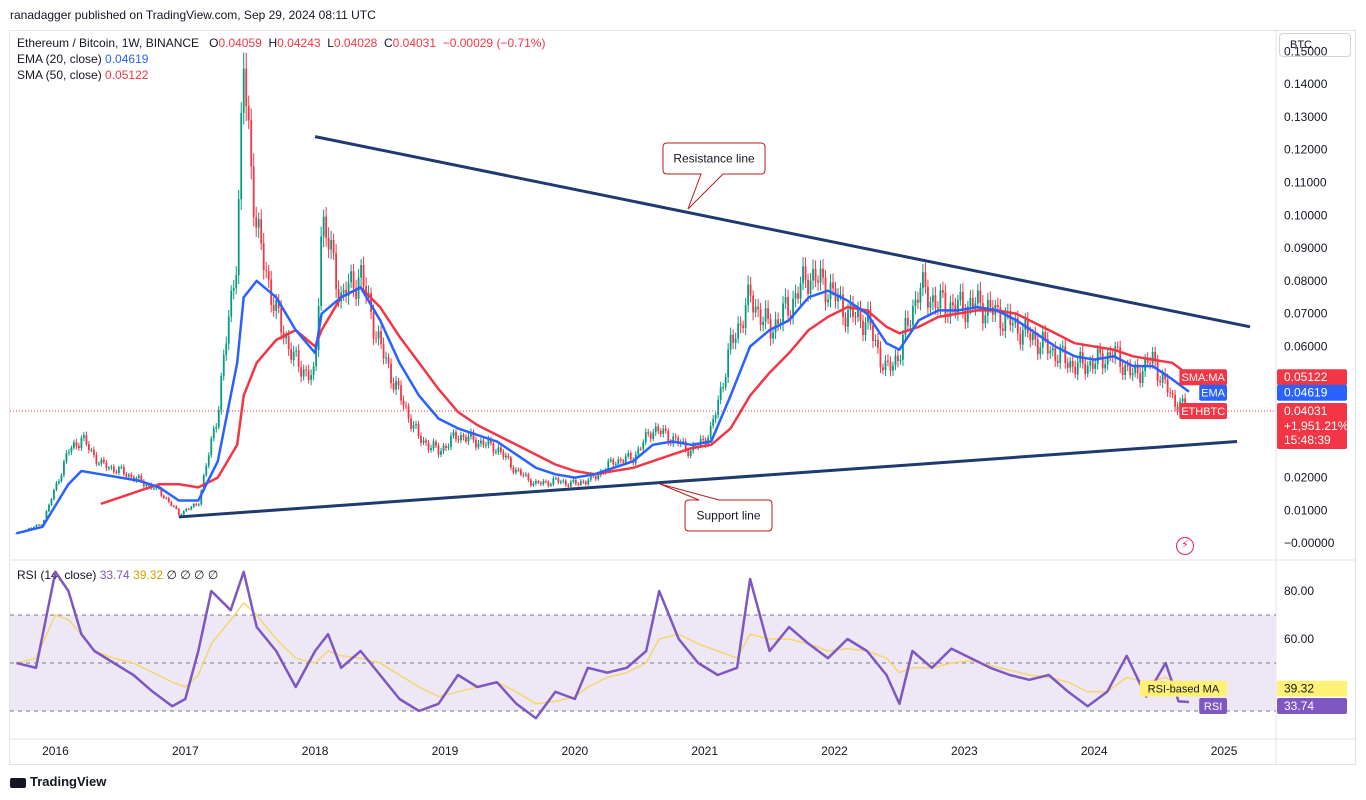 This screenshot has width=1366, height=800. What do you see at coordinates (1184, 690) in the screenshot?
I see `rsi-ma-tag-name: RSI-based MA` at bounding box center [1184, 690].